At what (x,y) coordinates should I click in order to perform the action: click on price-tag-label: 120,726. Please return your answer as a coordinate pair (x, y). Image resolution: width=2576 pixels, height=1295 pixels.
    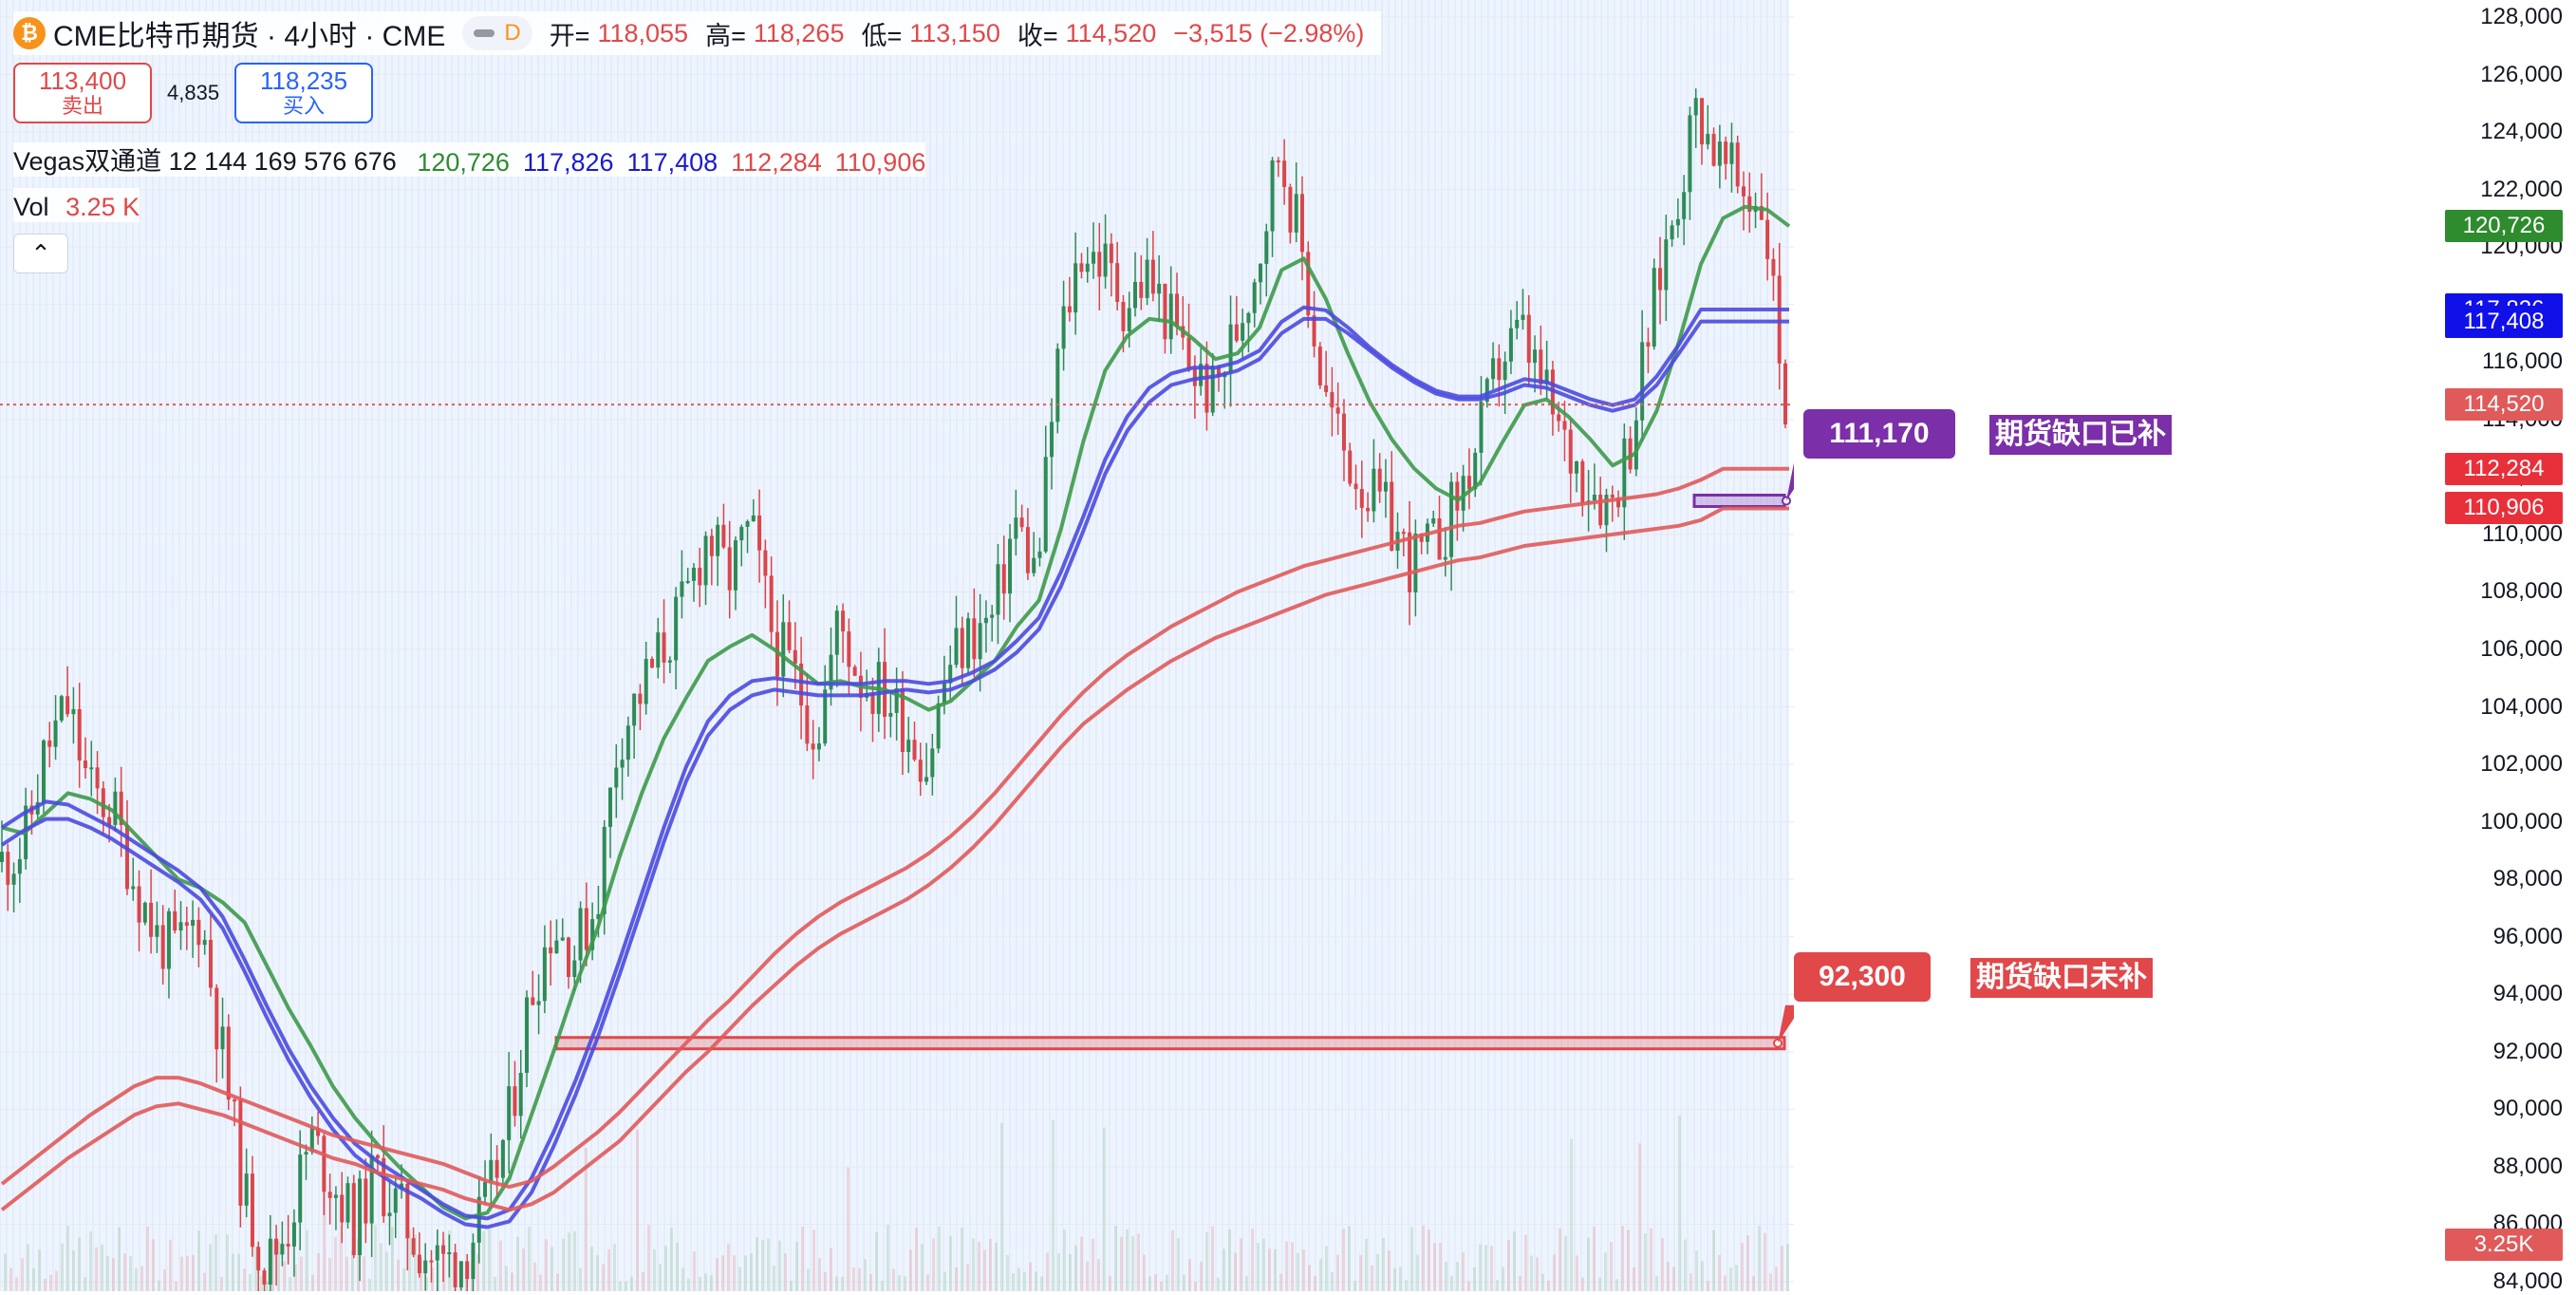
    Looking at the image, I should click on (2504, 226).